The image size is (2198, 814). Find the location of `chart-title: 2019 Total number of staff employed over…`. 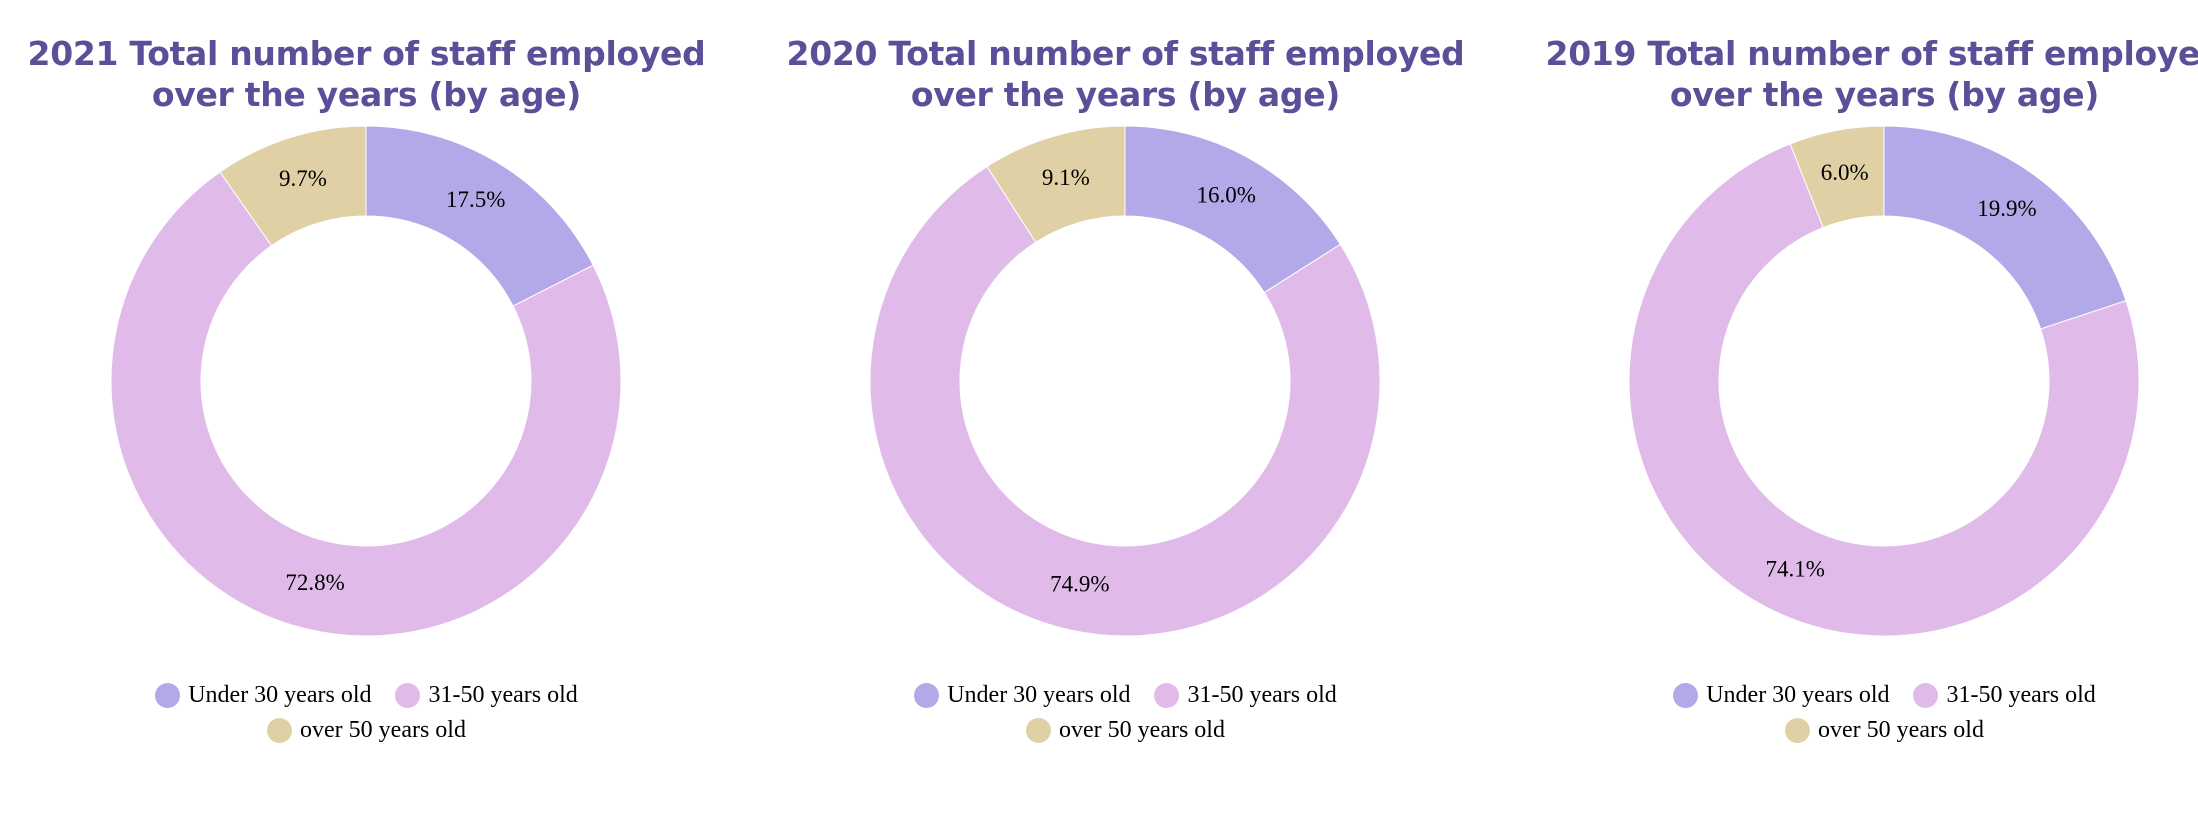

chart-title: 2019 Total number of staff employed over… is located at coordinates (1858, 74).